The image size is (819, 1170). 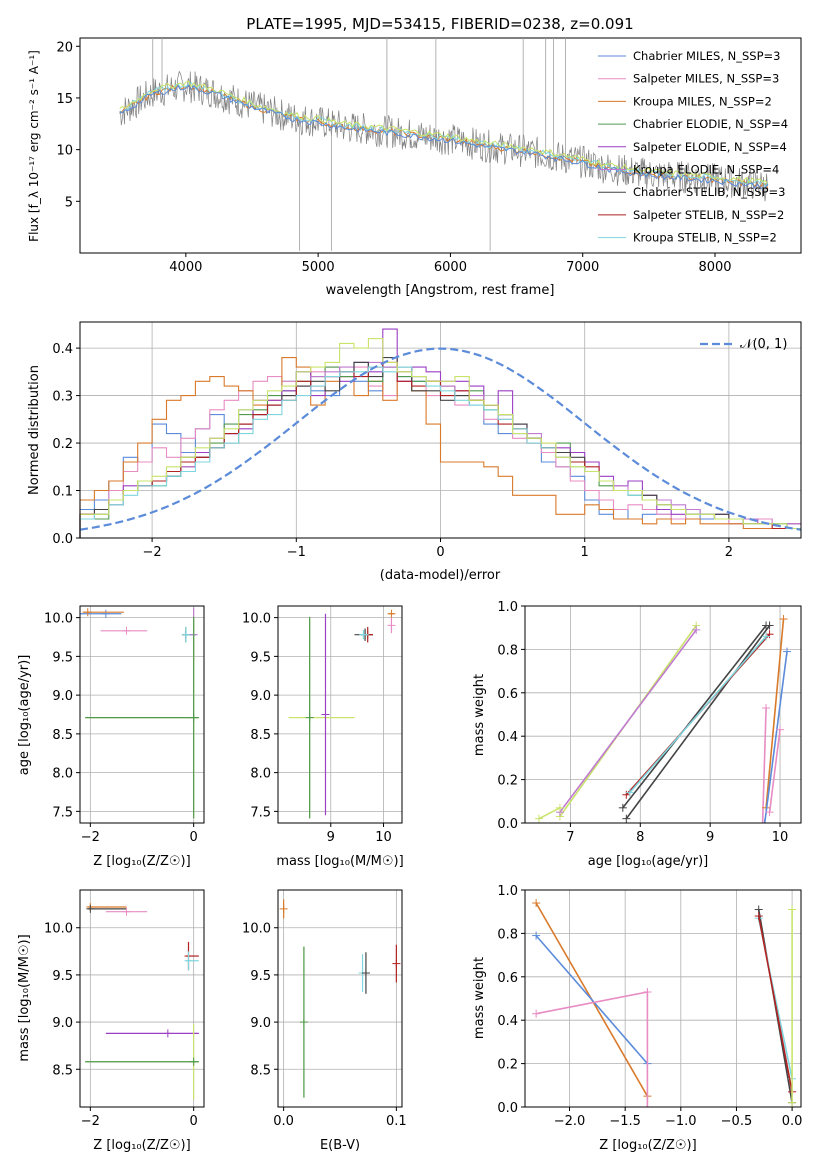 I want to click on legend-label: Kroupa MILES, N_SSP=2, so click(x=702, y=101).